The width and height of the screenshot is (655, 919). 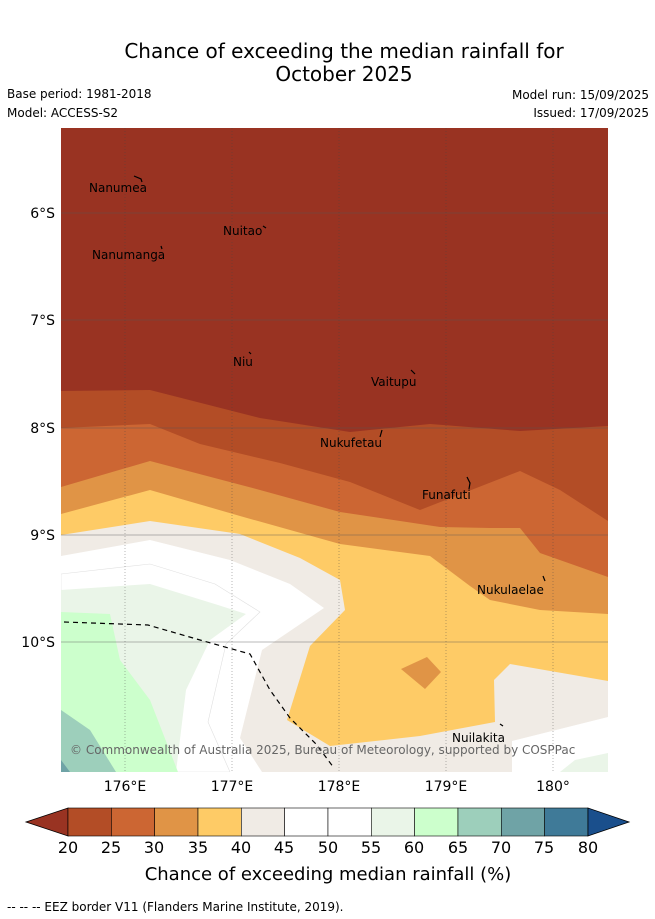 What do you see at coordinates (584, 762) in the screenshot?
I see `band-60-65-east` at bounding box center [584, 762].